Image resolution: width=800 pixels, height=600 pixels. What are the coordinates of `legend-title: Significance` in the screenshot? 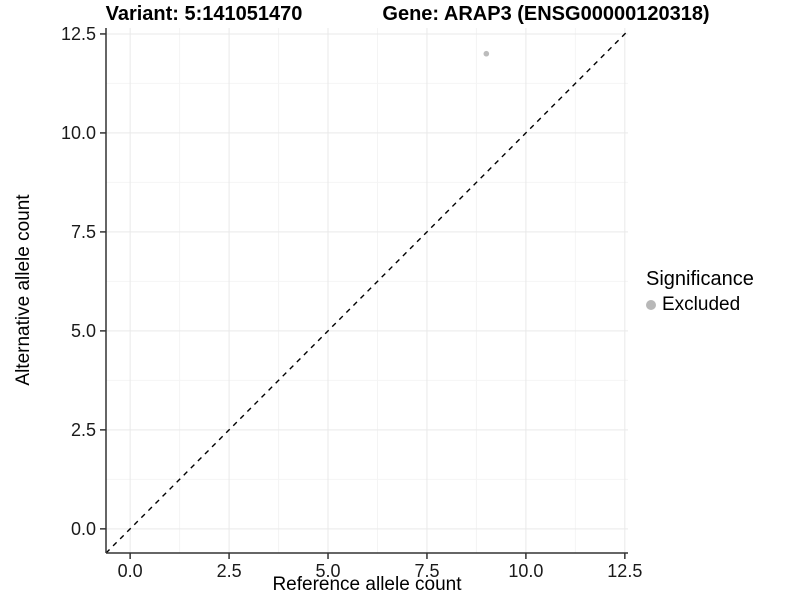 It's located at (700, 279).